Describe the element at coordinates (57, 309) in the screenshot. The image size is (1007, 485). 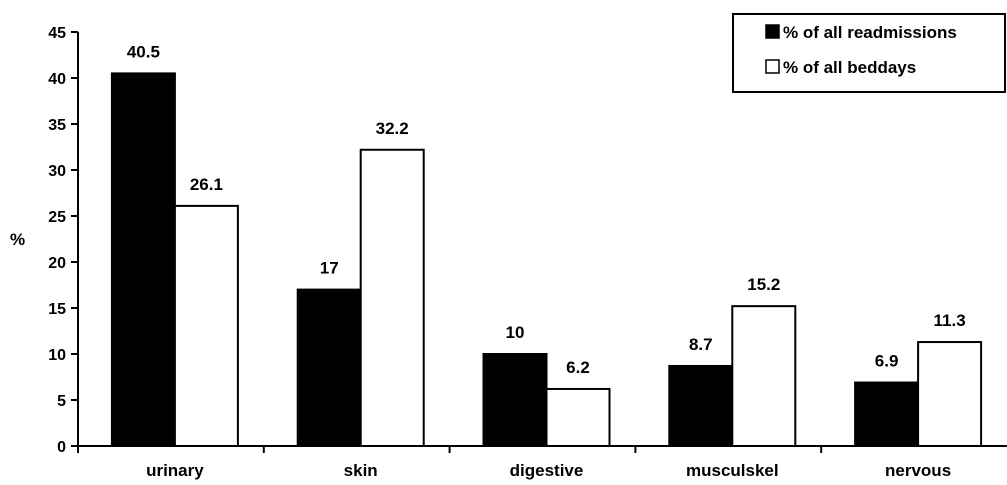
I see `y-tick-label: 15` at that location.